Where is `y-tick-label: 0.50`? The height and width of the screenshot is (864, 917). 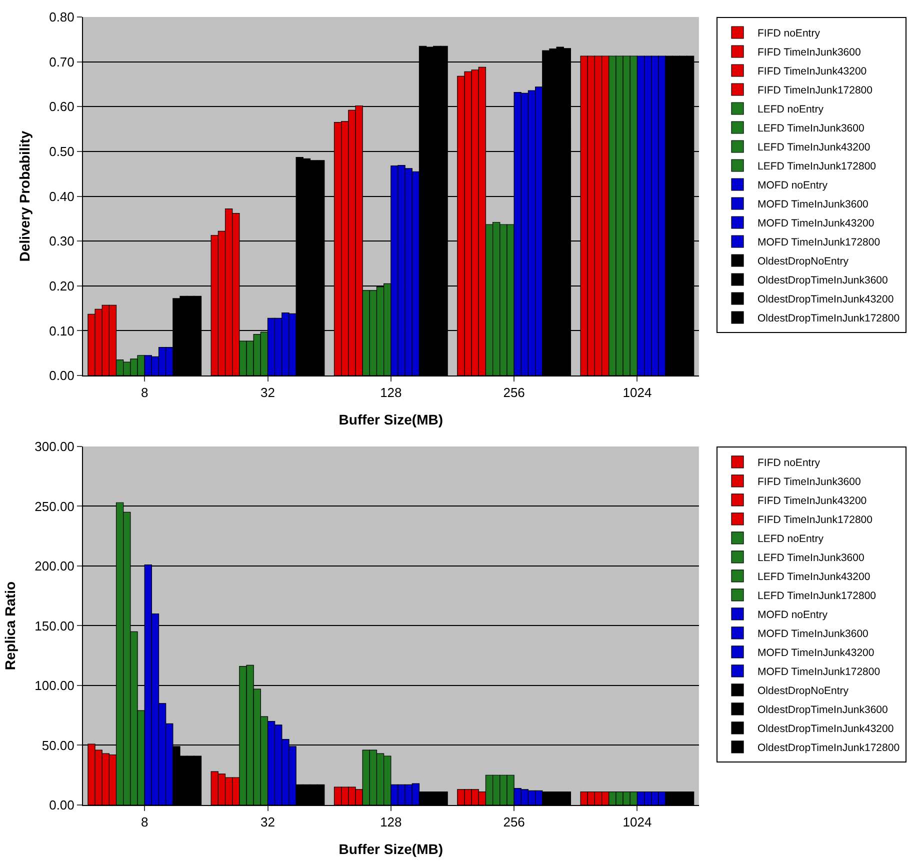
y-tick-label: 0.50 is located at coordinates (61, 151).